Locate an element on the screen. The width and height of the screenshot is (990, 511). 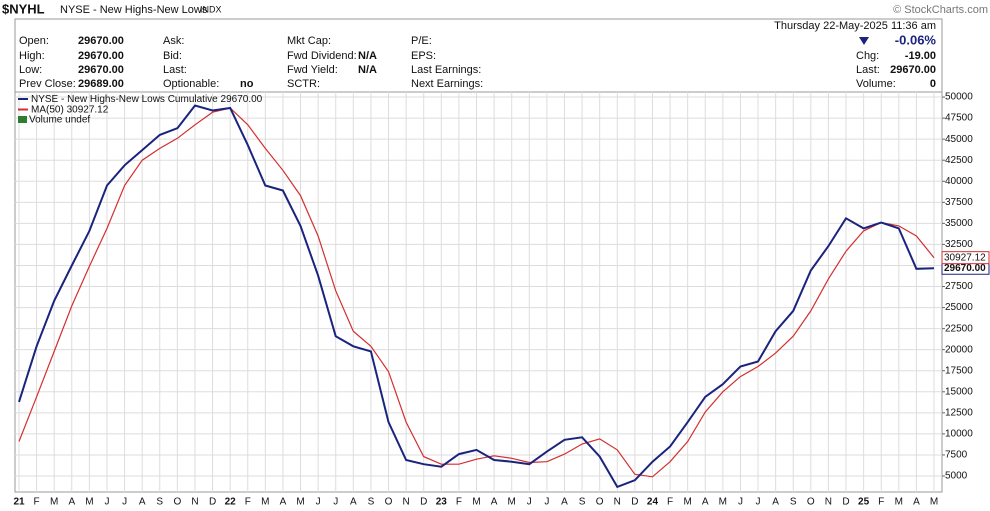
down-arrow is located at coordinates (864, 41).